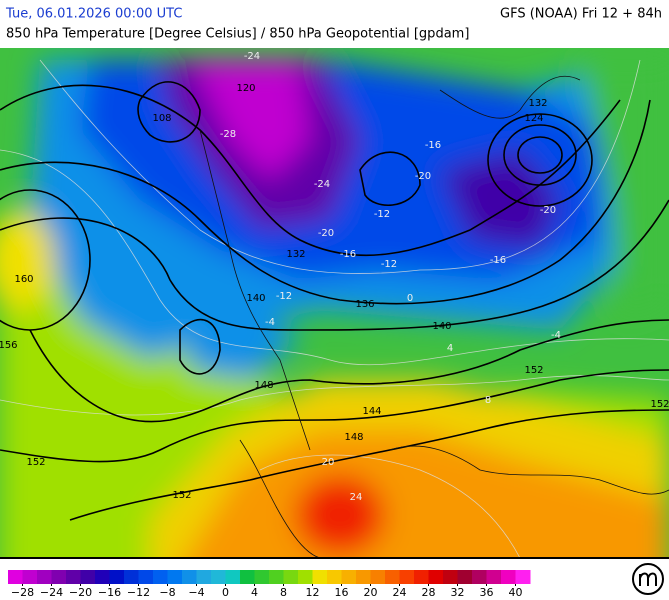  What do you see at coordinates (429, 592) in the screenshot?
I see `colorbar-tick-label: 28` at bounding box center [429, 592].